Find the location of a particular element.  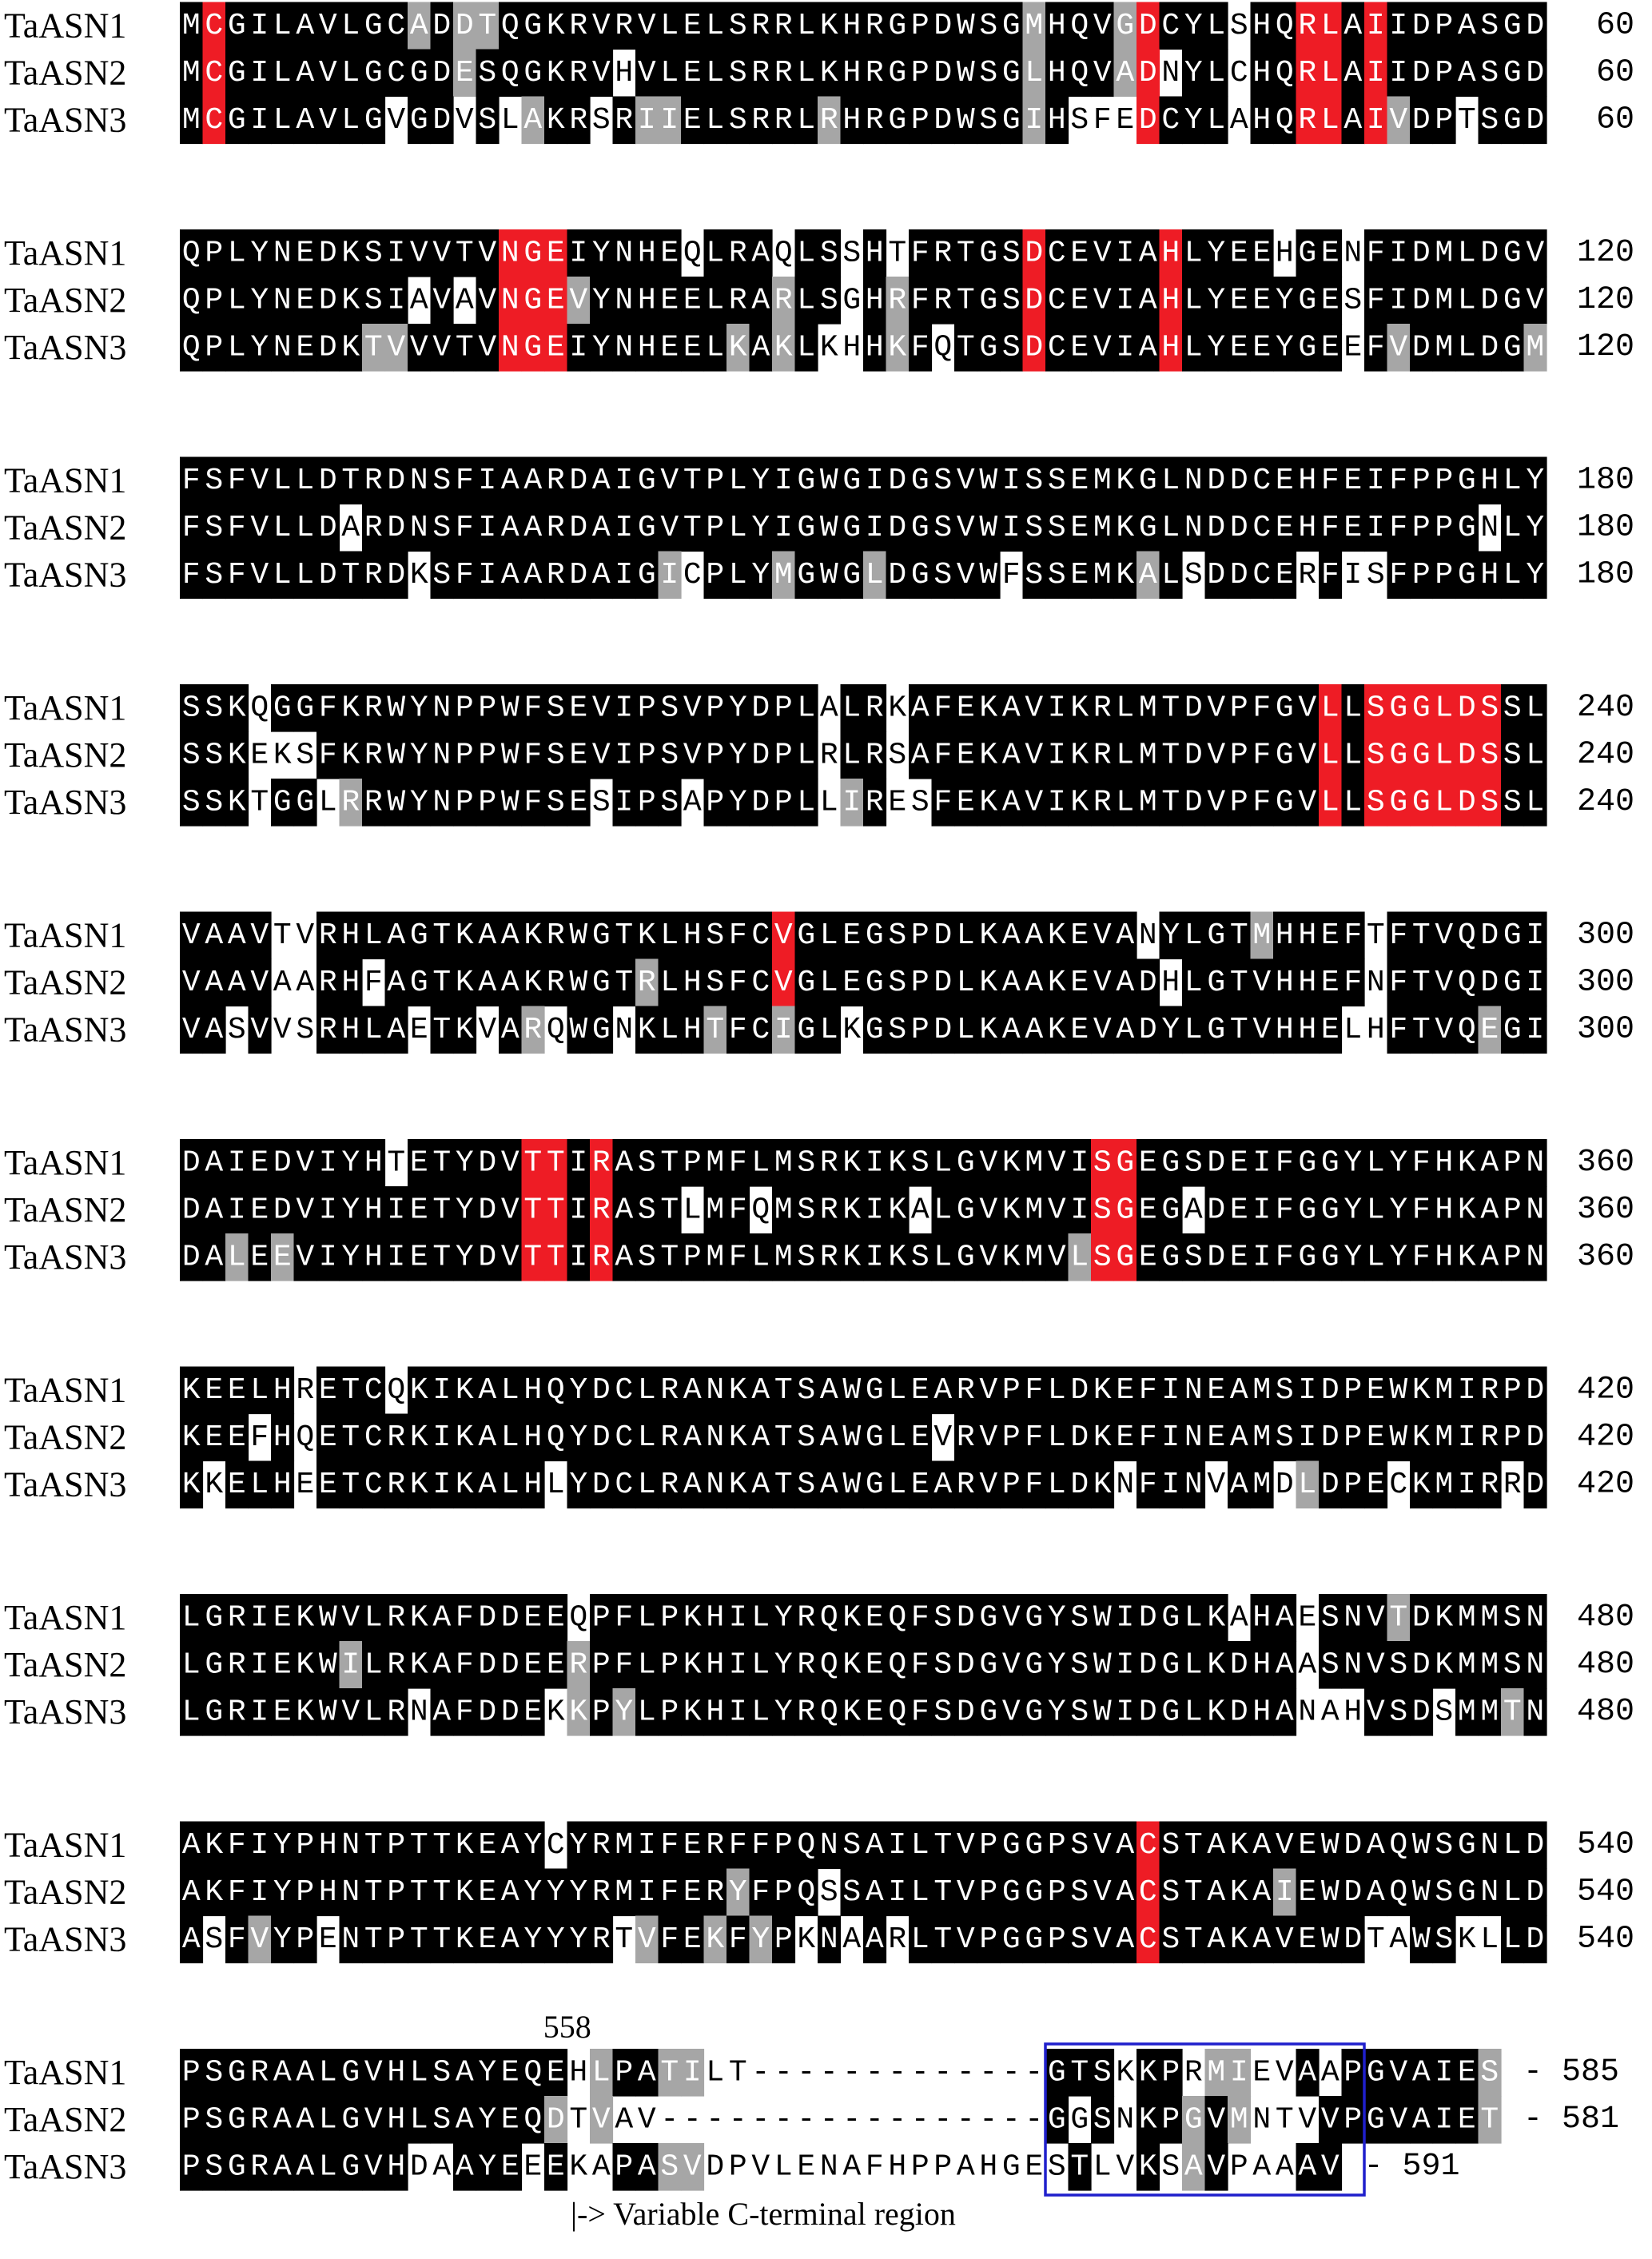

residue: - is located at coordinates (897, 2119).